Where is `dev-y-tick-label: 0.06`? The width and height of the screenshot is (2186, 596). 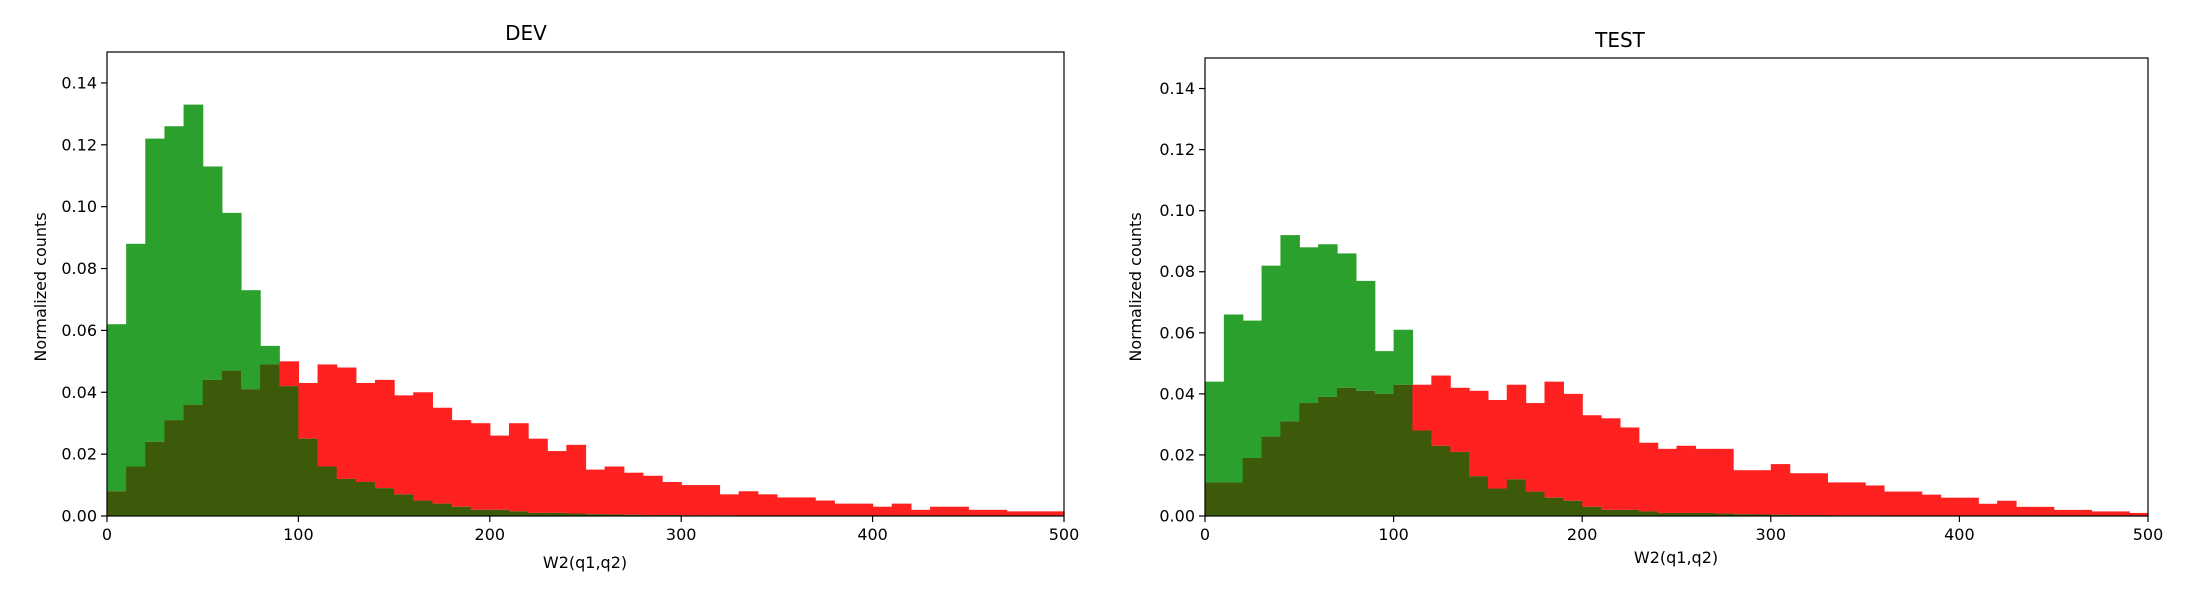
dev-y-tick-label: 0.06 is located at coordinates (79, 330).